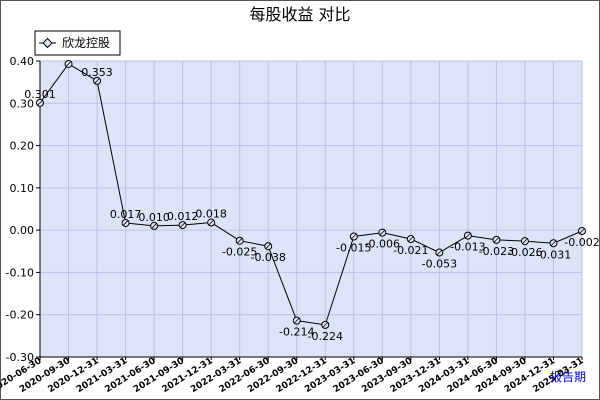 The height and width of the screenshot is (400, 600). I want to click on y-tick-label: -0.30, so click(20, 357).